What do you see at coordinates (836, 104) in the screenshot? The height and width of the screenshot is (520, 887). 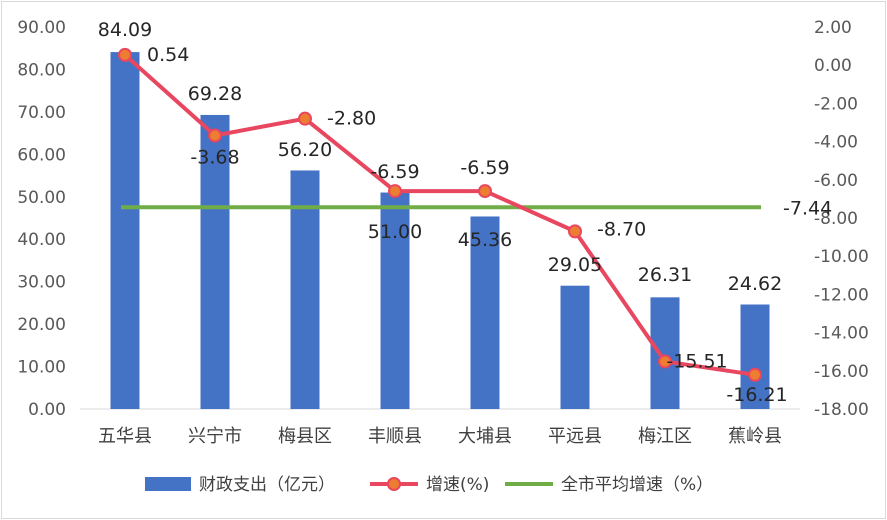 I see `y-right-tick-label: -2.00` at bounding box center [836, 104].